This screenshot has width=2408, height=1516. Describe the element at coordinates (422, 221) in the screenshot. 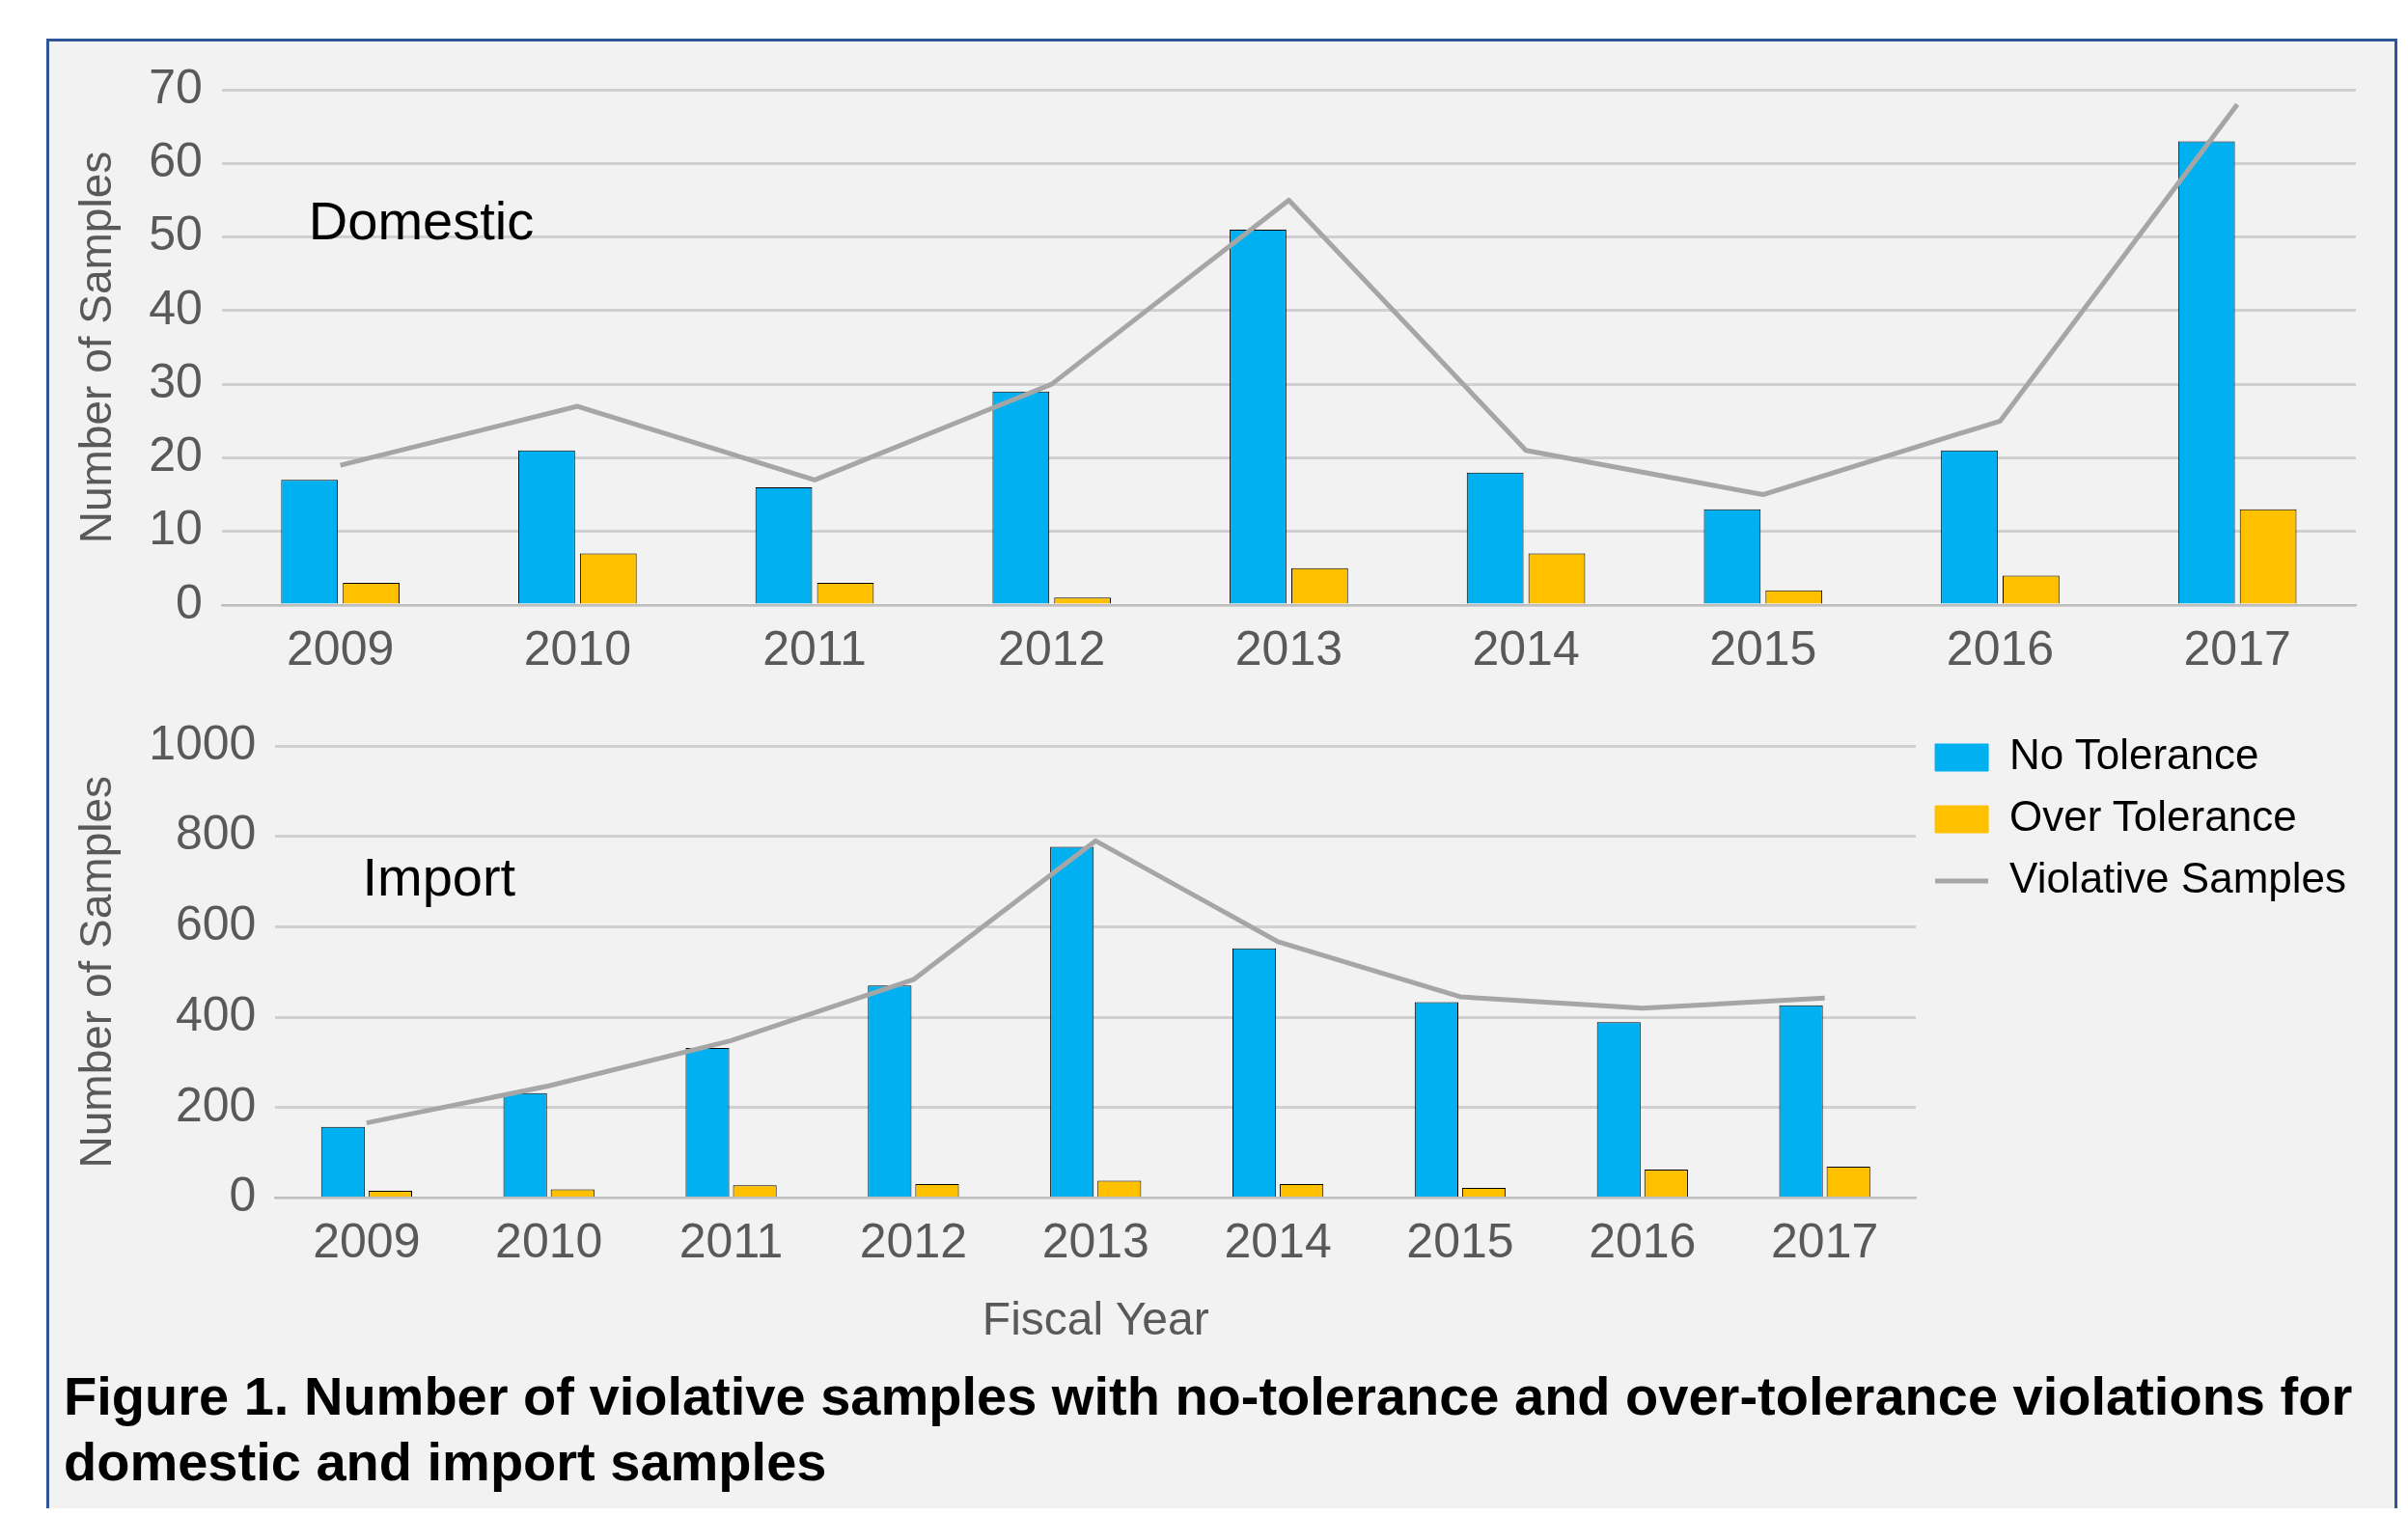

I see `annotation: Domestic` at that location.